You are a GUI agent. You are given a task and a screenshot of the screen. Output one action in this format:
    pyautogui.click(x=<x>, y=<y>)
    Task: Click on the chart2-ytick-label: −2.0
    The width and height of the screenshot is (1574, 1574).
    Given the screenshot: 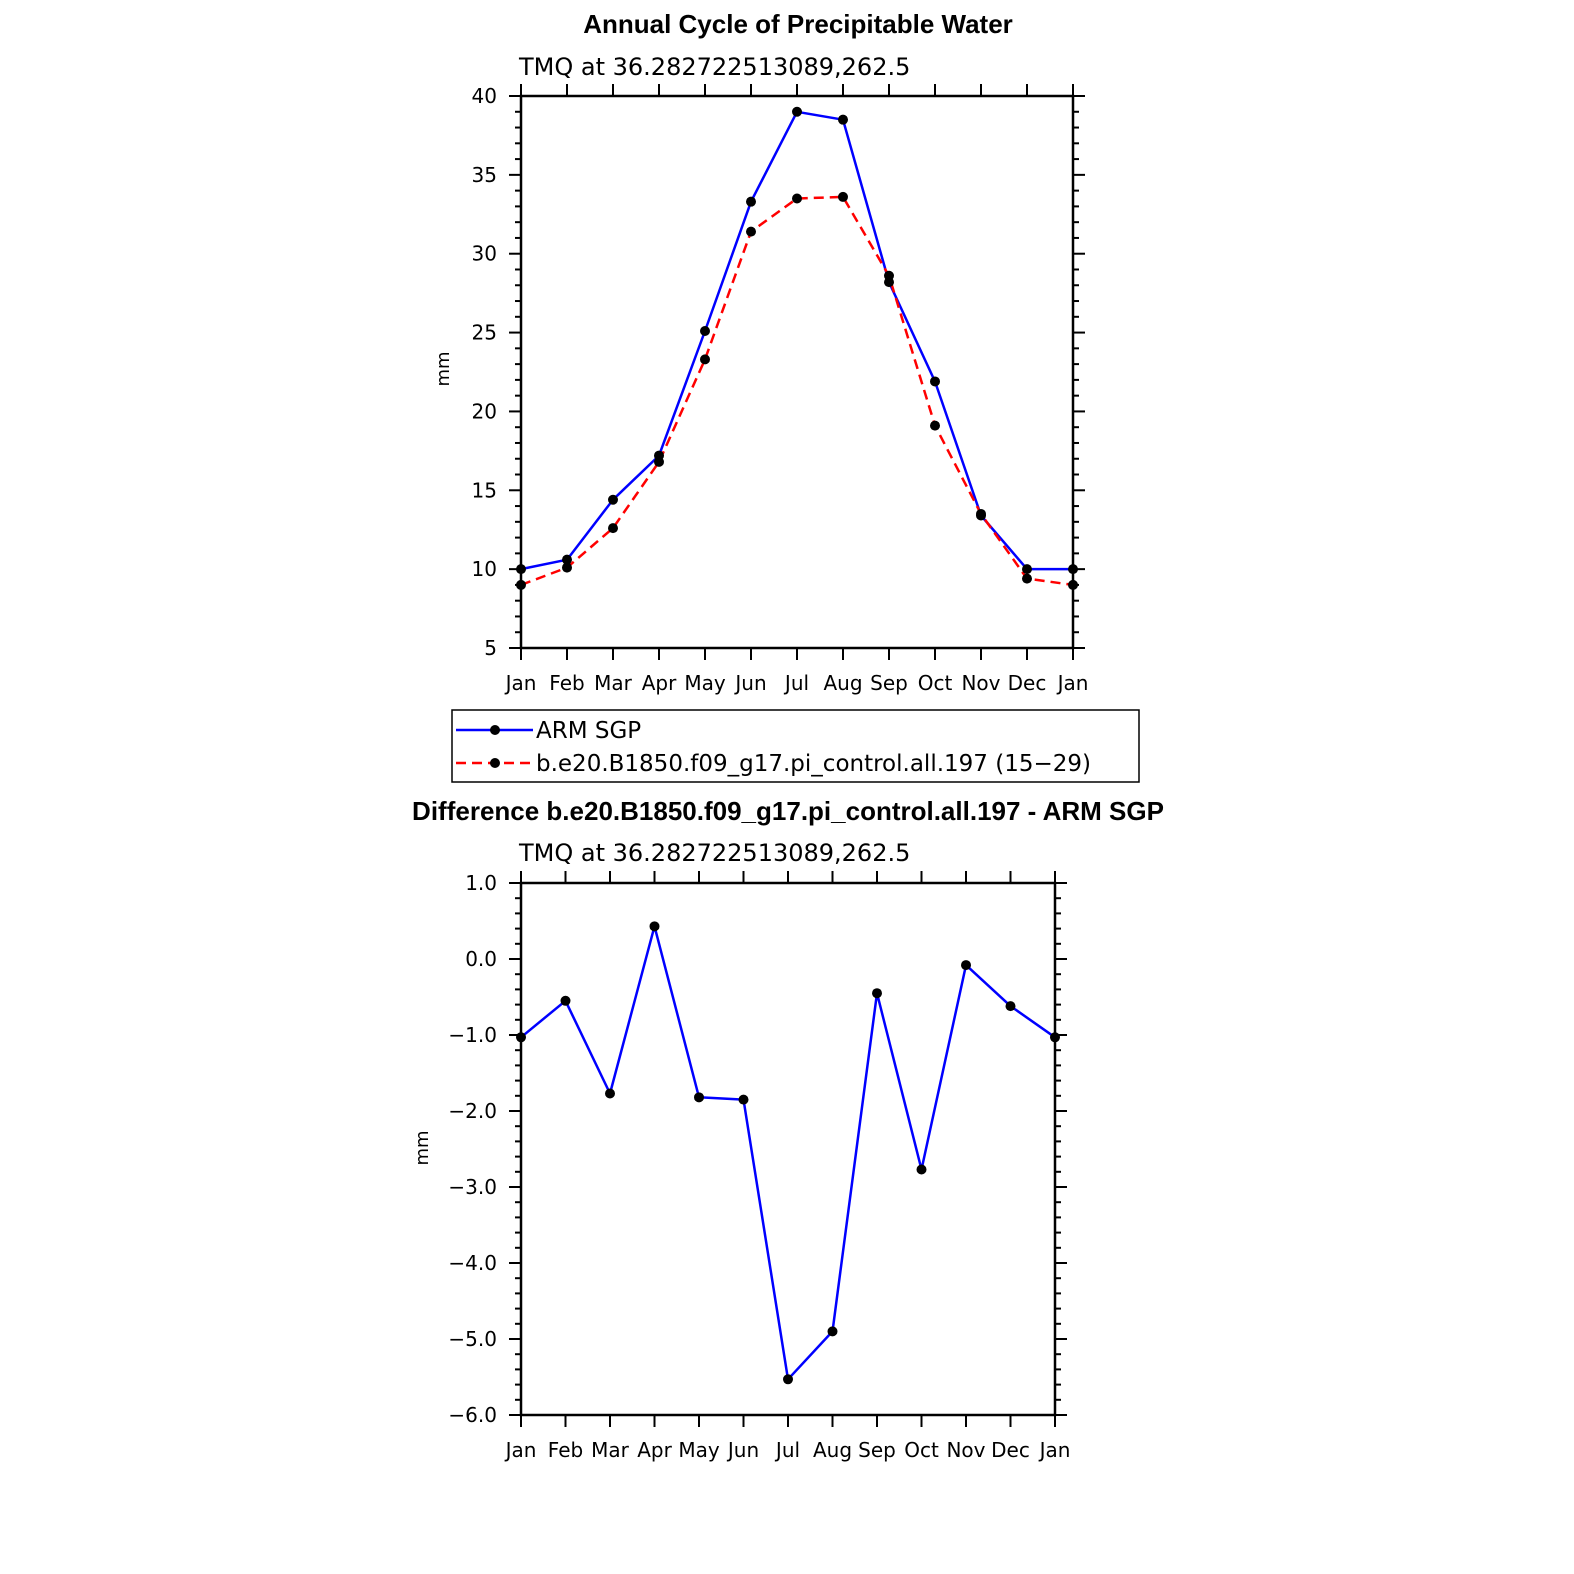 What is the action you would take?
    pyautogui.click(x=472, y=1111)
    